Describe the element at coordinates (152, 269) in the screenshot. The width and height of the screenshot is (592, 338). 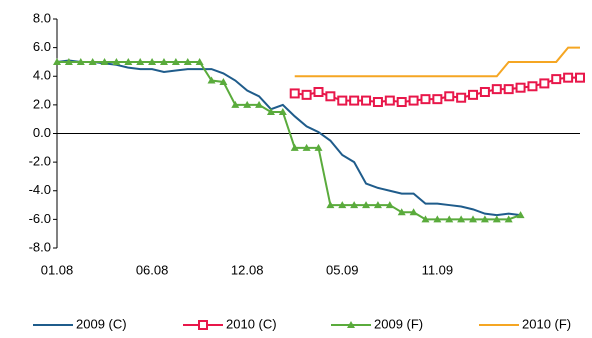
I see `x-tick-label: 06.08` at that location.